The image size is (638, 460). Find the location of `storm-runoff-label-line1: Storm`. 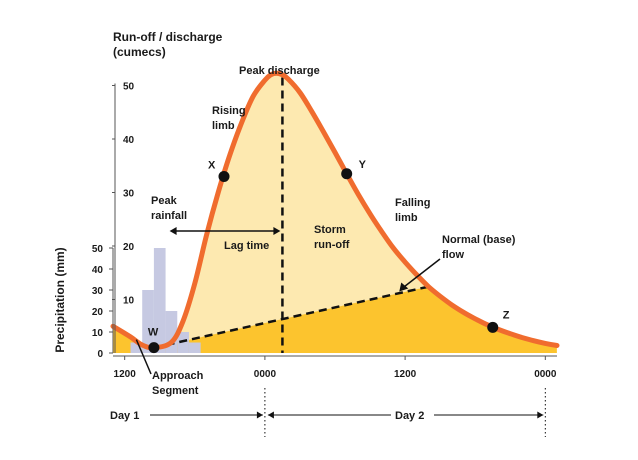

storm-runoff-label-line1: Storm is located at coordinates (330, 230).